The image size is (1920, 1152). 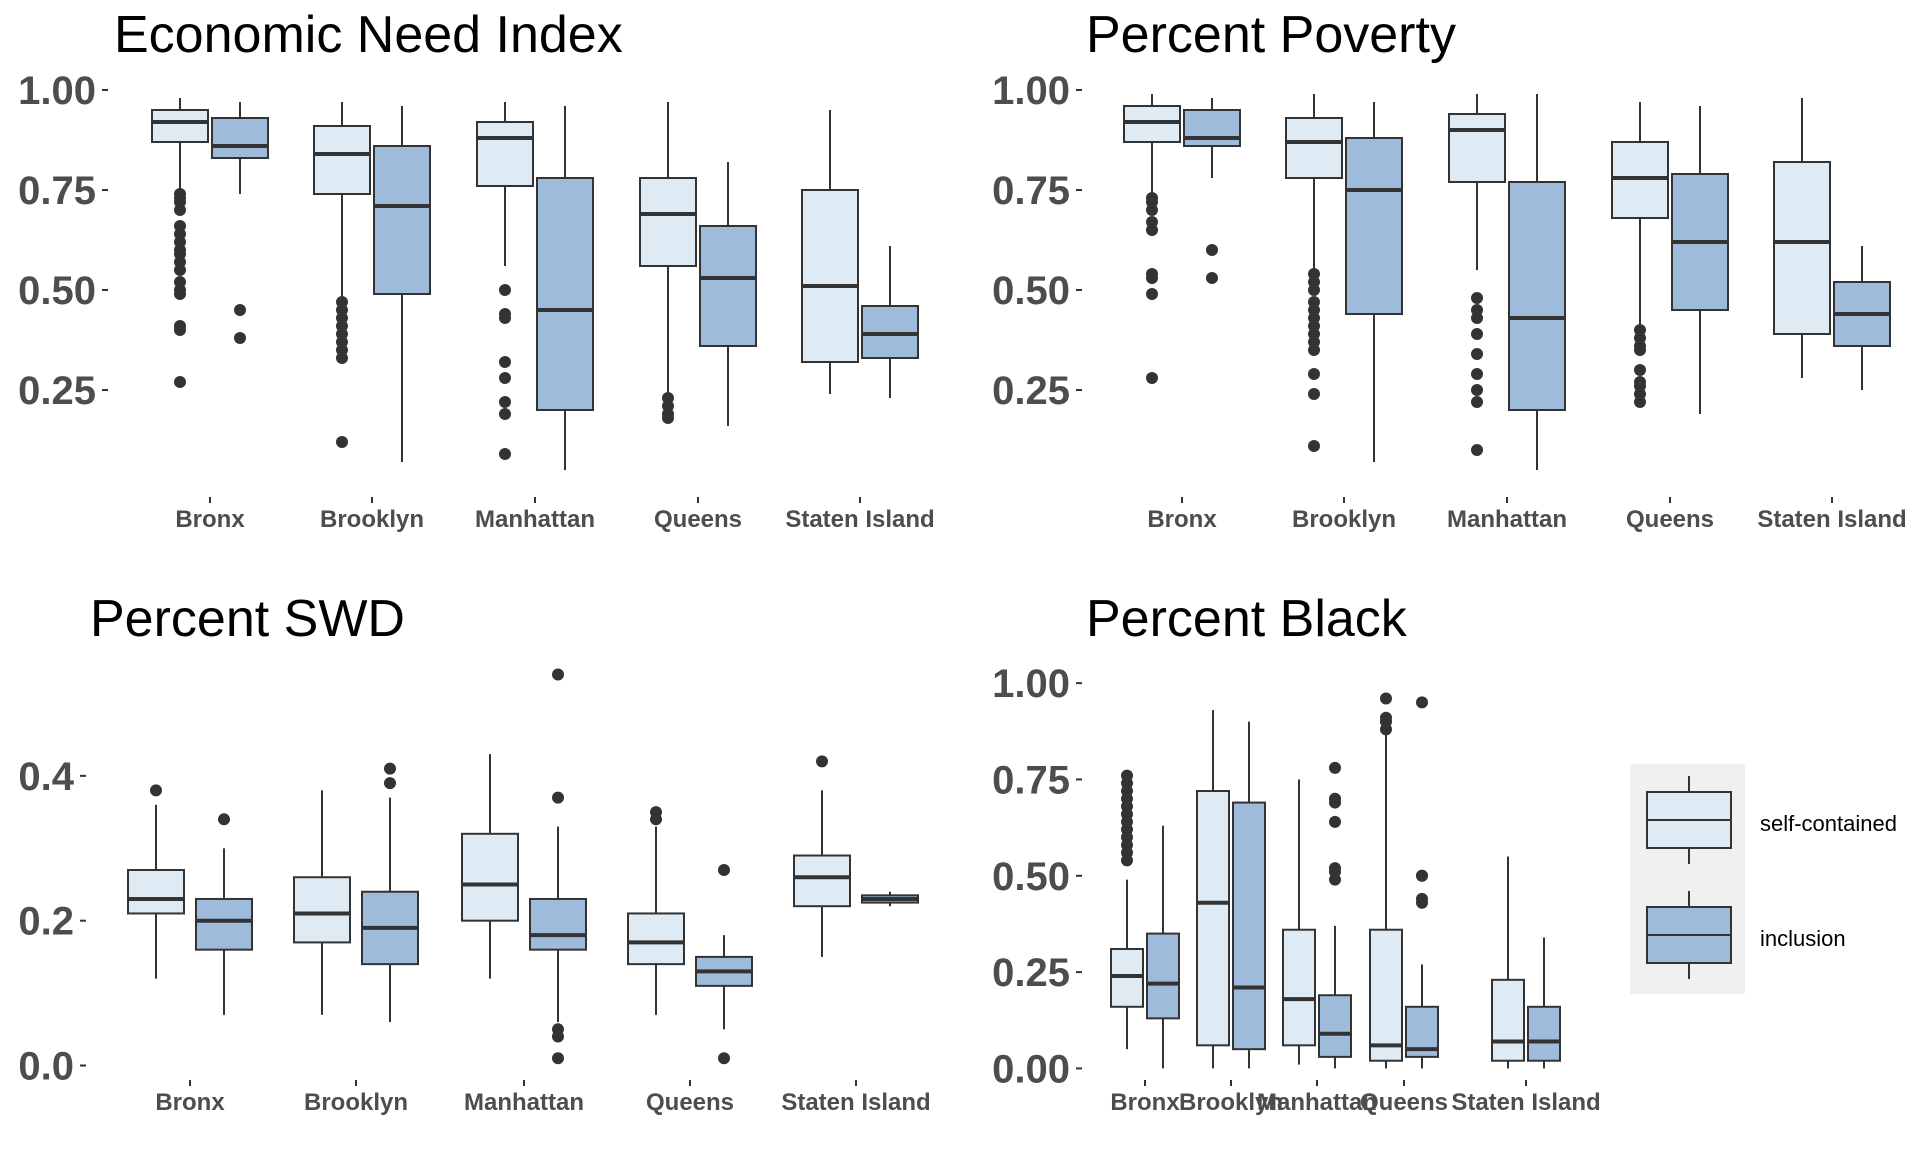 I want to click on box-brooklyn-inclusion, so click(x=1249, y=895).